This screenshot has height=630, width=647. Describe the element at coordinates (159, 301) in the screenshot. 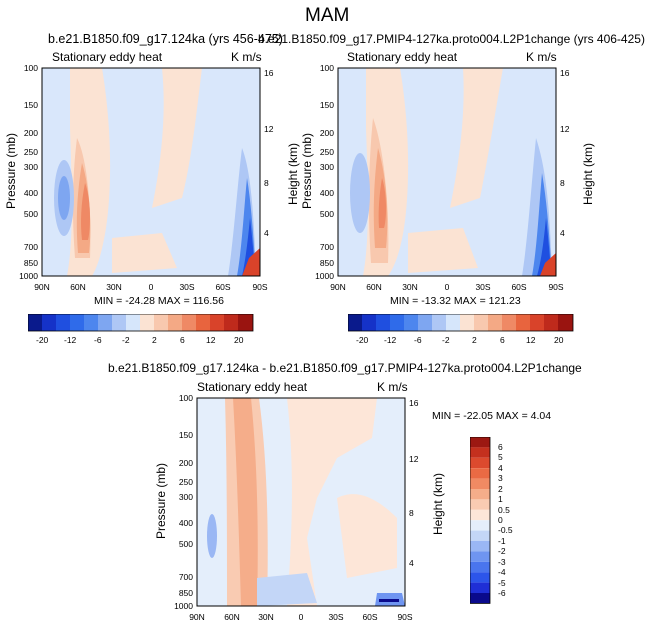

I see `stats-control: MIN = -24.28 MAX = 116.56` at that location.